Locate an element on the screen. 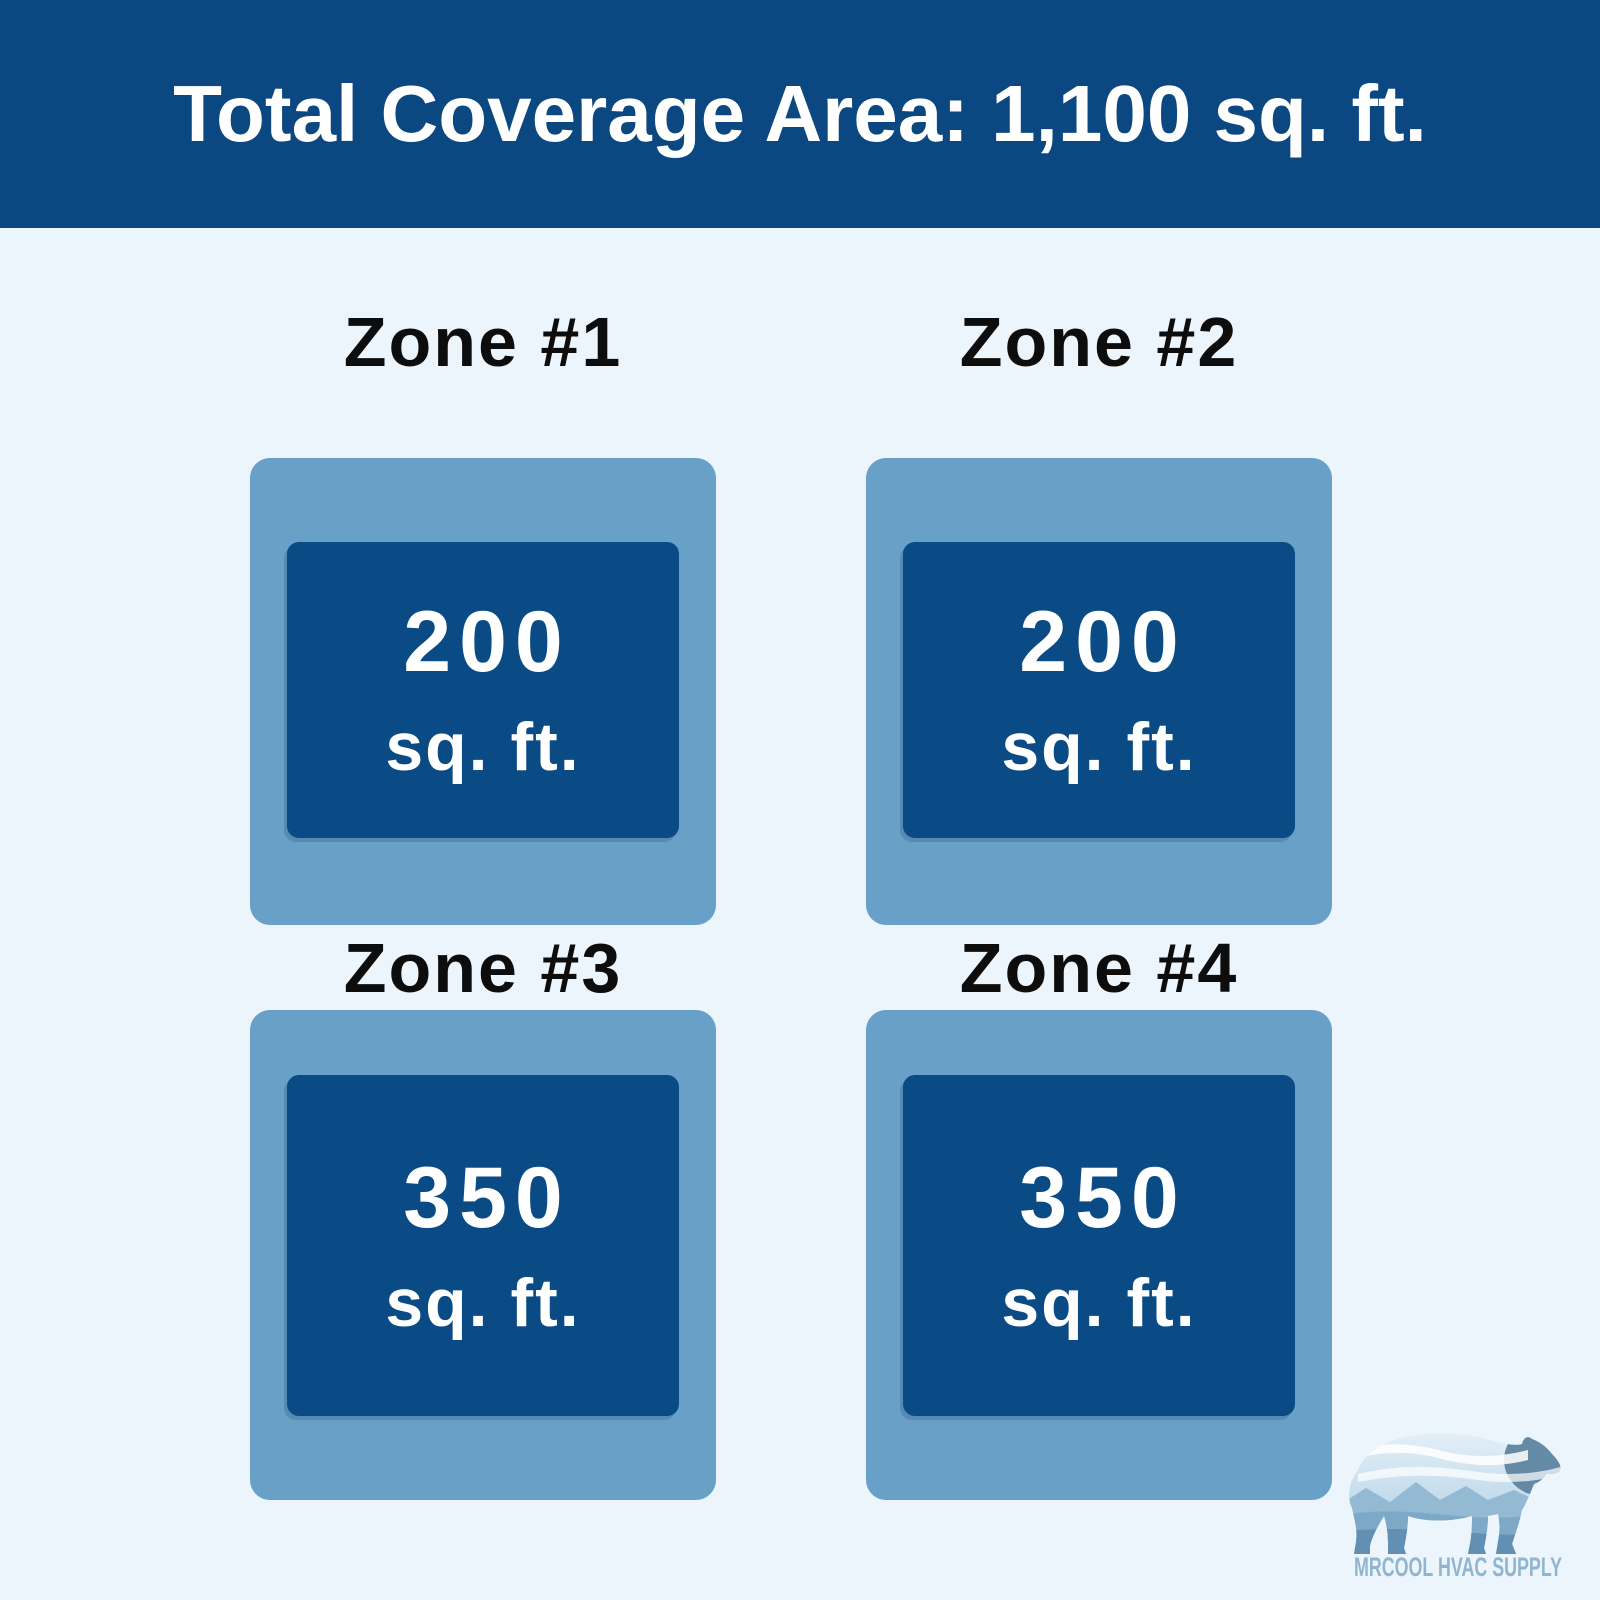 Image resolution: width=1600 pixels, height=1600 pixels. zone-4-outer-box: 350 sq. ft. is located at coordinates (1099, 1255).